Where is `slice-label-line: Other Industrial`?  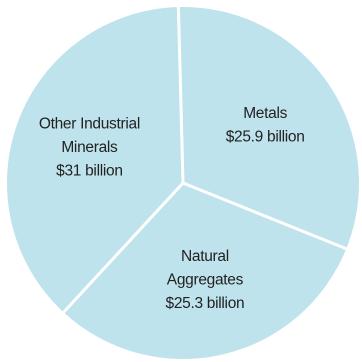
slice-label-line: Other Industrial is located at coordinates (89, 123).